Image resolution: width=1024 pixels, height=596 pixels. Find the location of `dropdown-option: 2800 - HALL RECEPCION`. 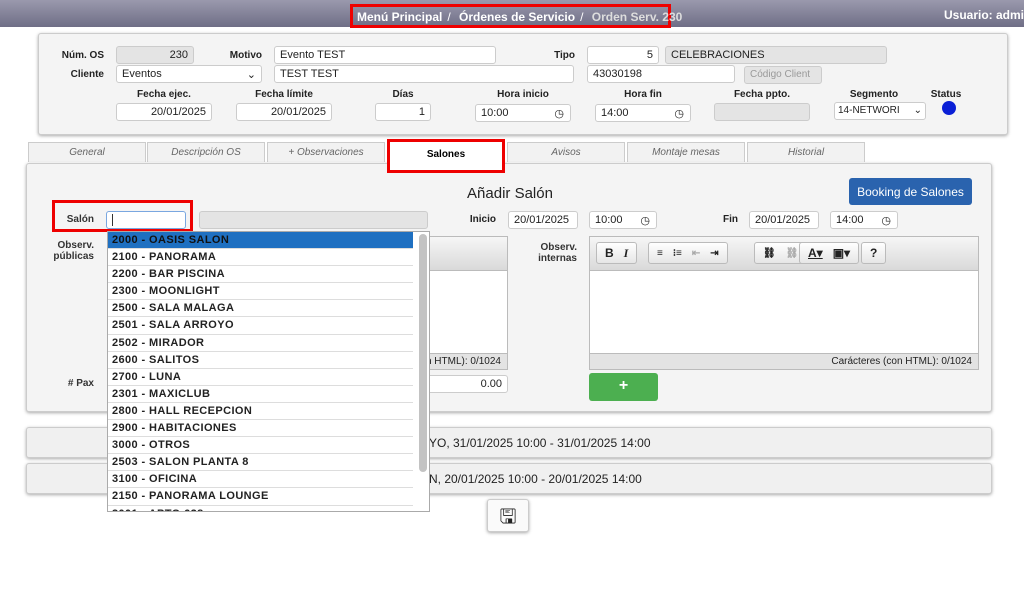

dropdown-option: 2800 - HALL RECEPCION is located at coordinates (260, 412).